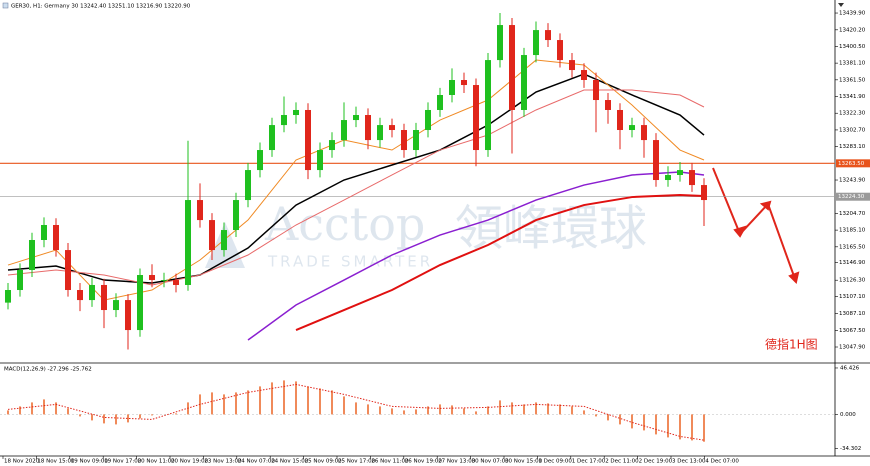 This screenshot has height=466, width=870. I want to click on price-label: 13224.30, so click(851, 197).